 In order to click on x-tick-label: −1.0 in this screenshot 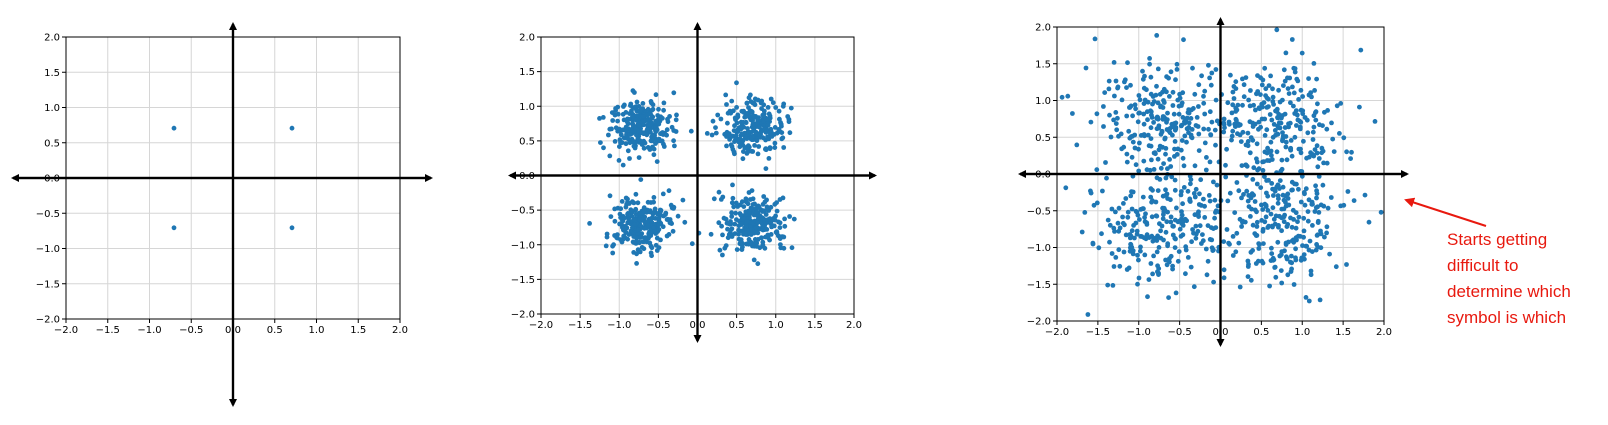, I will do `click(149, 330)`.